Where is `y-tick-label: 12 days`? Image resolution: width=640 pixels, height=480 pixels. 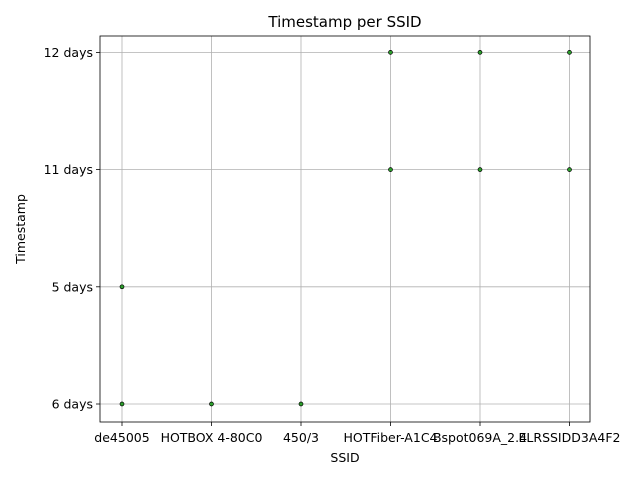 y-tick-label: 12 days is located at coordinates (68, 52).